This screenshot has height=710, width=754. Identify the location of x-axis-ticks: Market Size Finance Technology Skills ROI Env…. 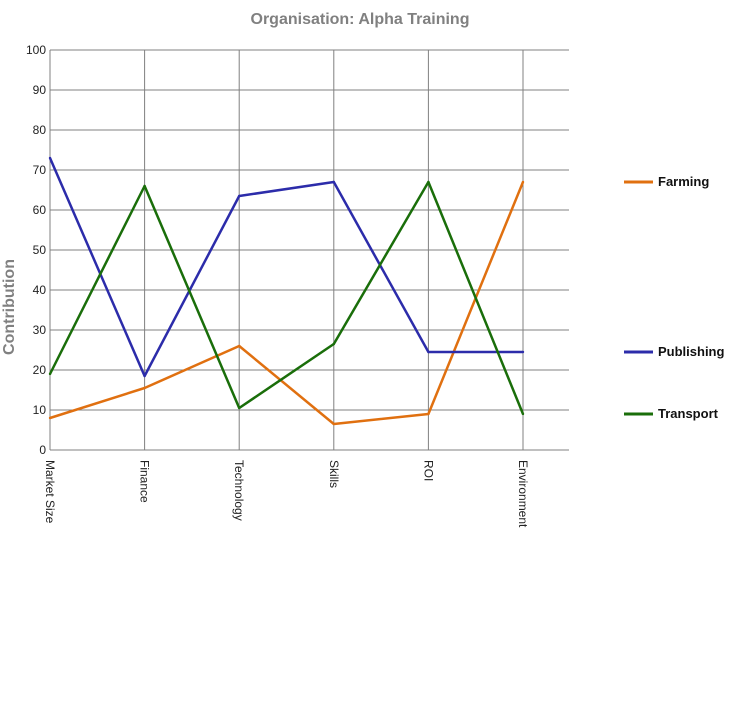
(286, 494).